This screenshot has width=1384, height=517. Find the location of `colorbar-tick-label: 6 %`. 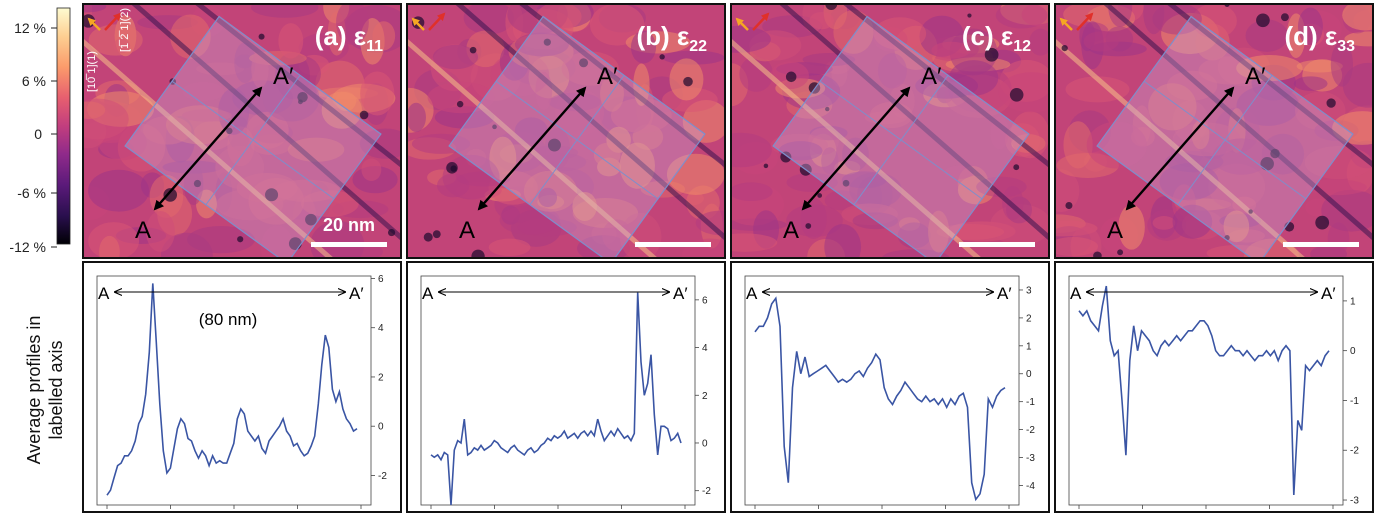

colorbar-tick-label: 6 % is located at coordinates (34, 81).